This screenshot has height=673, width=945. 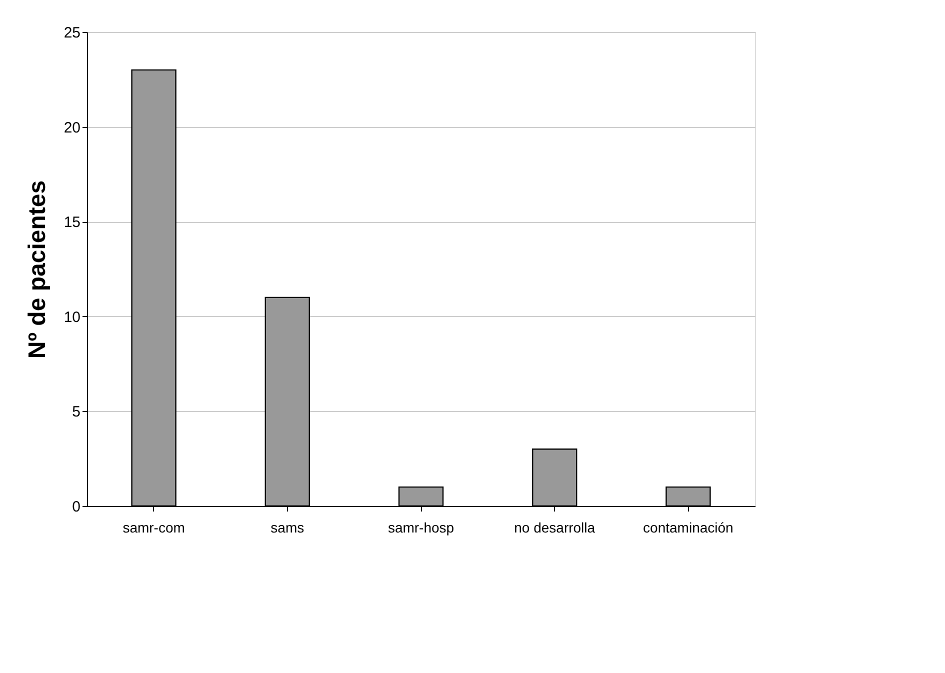 What do you see at coordinates (153, 528) in the screenshot?
I see `x-tick-label: samr-com` at bounding box center [153, 528].